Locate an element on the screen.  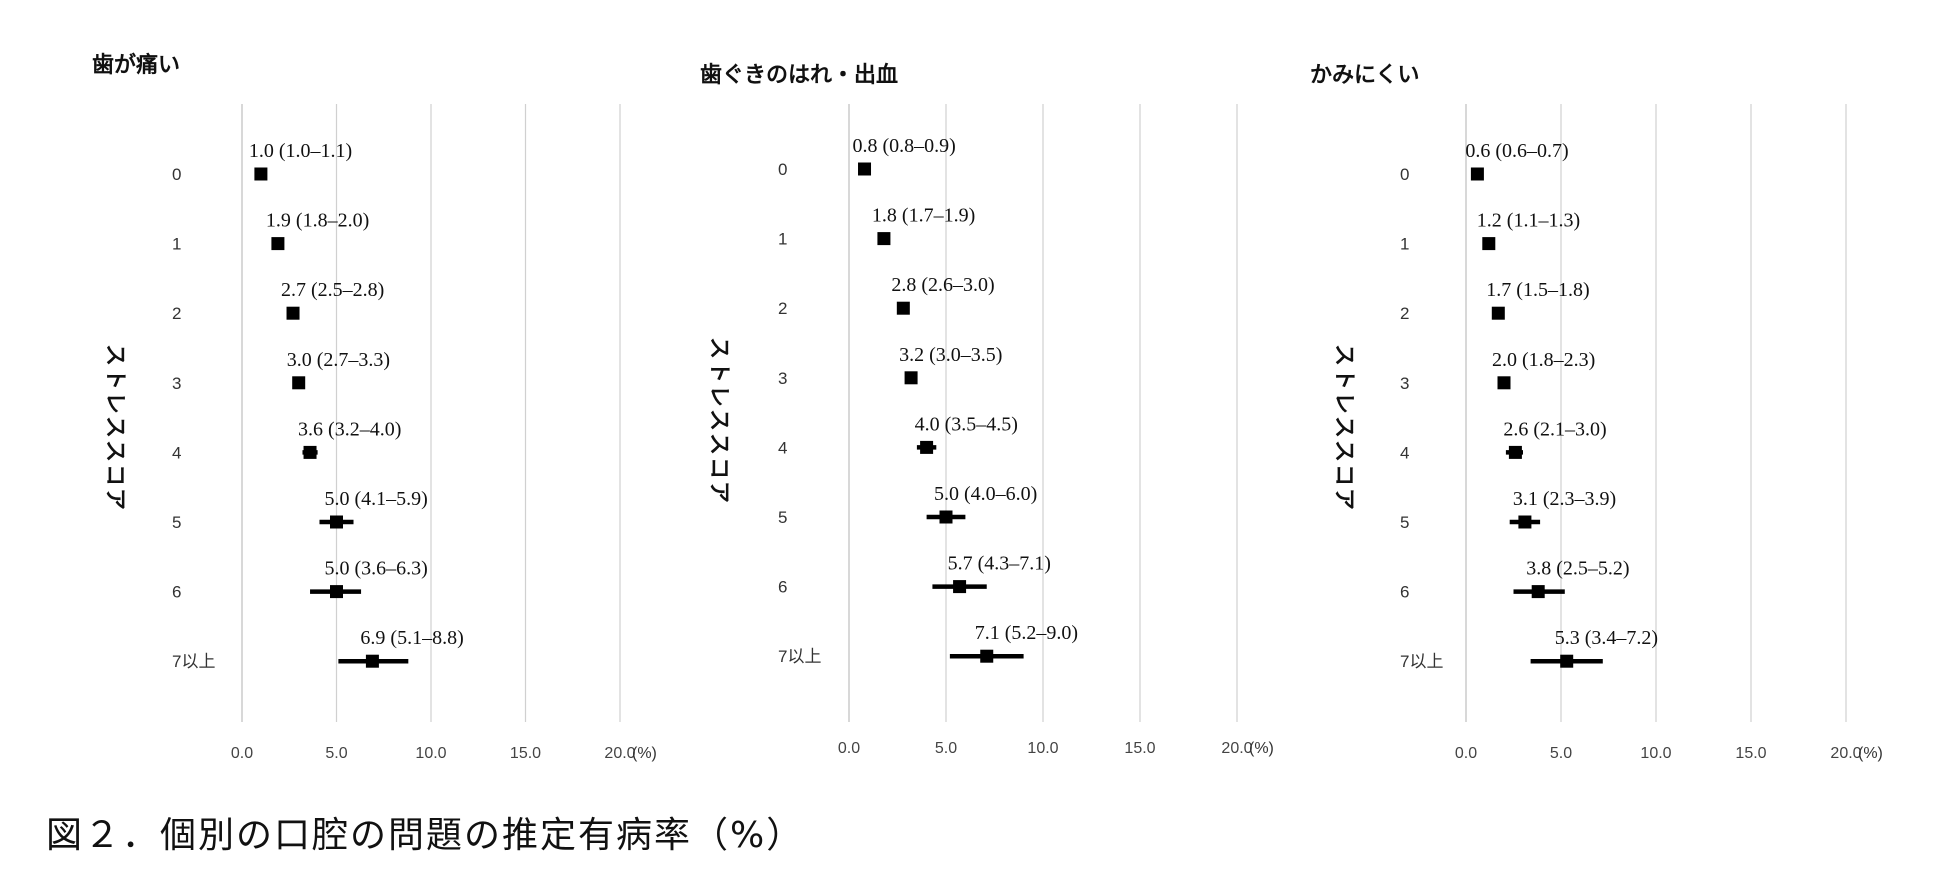
data-label: 2.8 (2.6–3.0) is located at coordinates (942, 285).